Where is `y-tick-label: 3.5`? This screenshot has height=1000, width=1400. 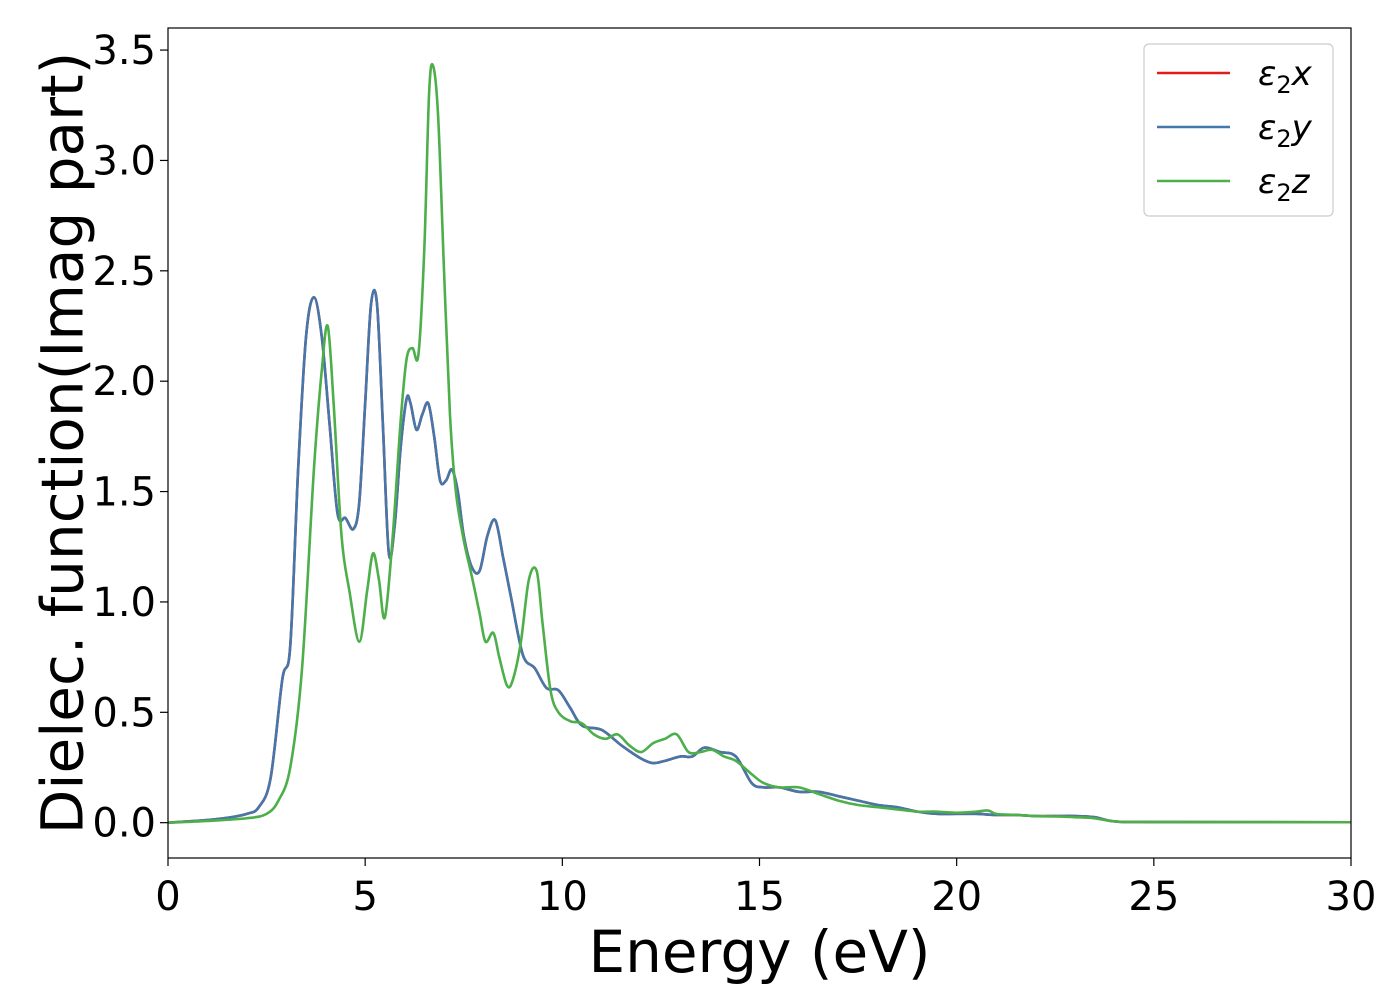 y-tick-label: 3.5 is located at coordinates (124, 51).